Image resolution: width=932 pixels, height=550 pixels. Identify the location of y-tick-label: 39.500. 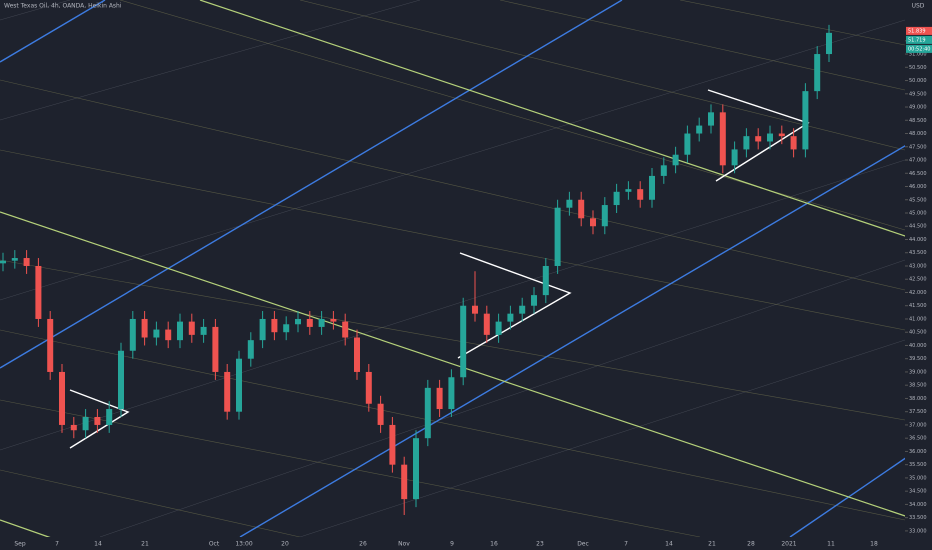
(918, 359).